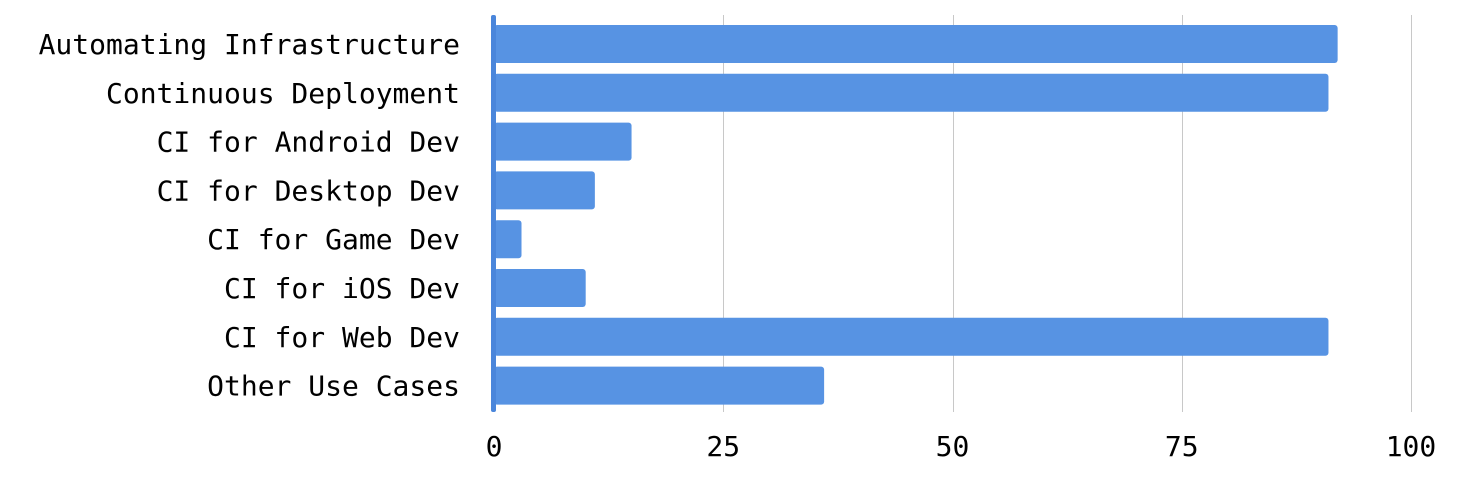  What do you see at coordinates (308, 142) in the screenshot?
I see `category-label: CI for Android Dev` at bounding box center [308, 142].